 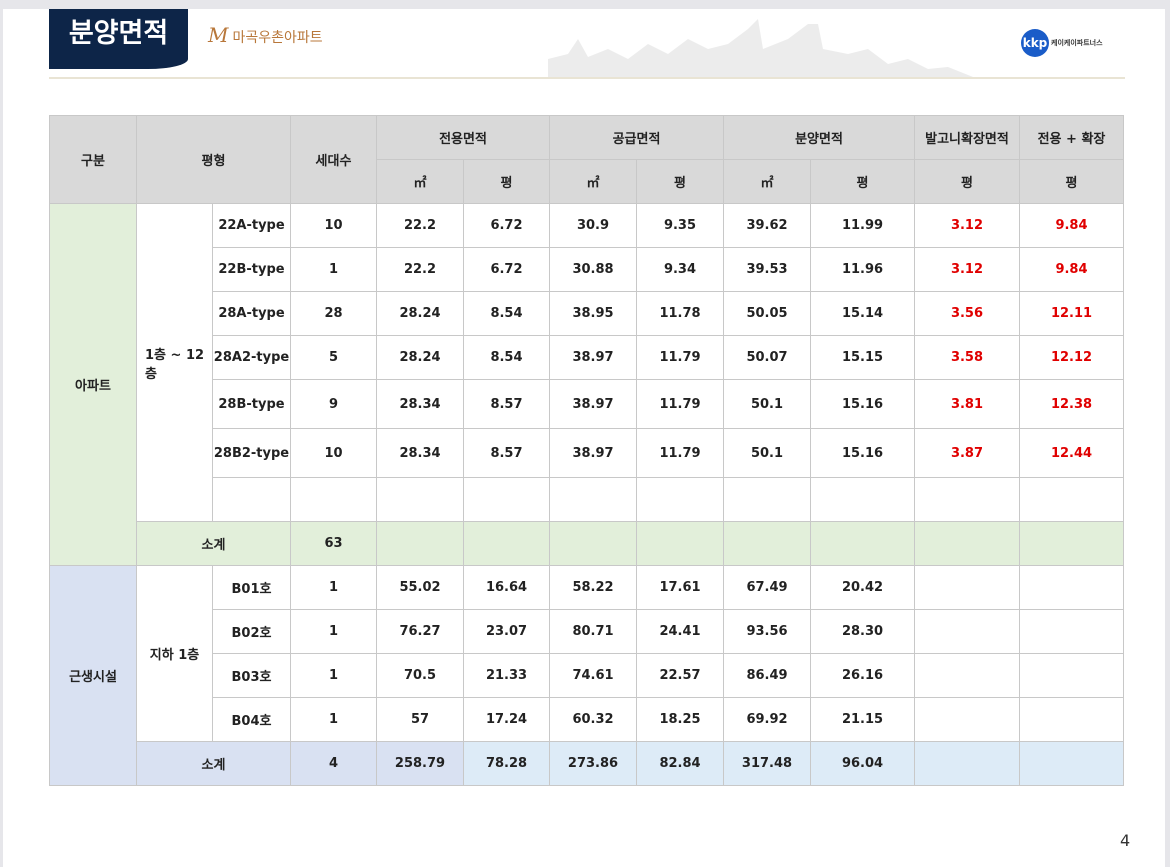 I want to click on table-cell: 15.14, so click(x=862, y=313).